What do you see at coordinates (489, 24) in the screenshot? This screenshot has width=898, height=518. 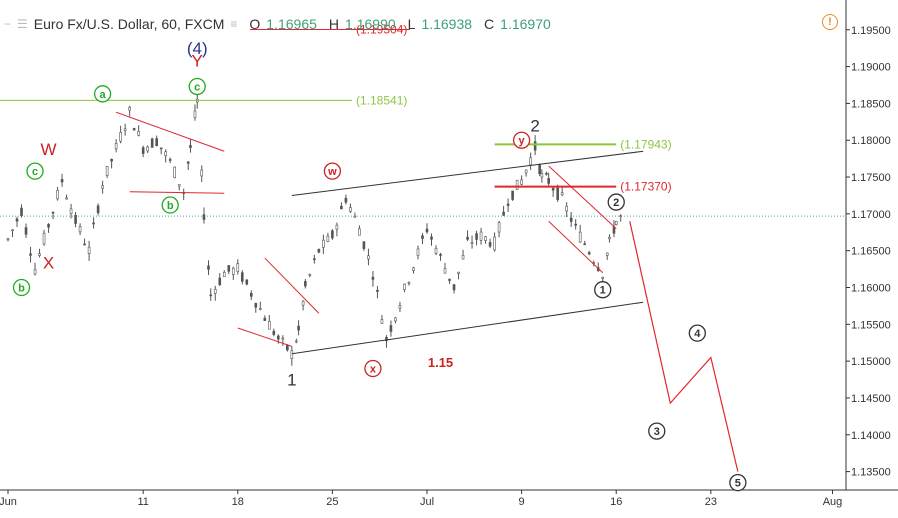 I see `close-label: C` at bounding box center [489, 24].